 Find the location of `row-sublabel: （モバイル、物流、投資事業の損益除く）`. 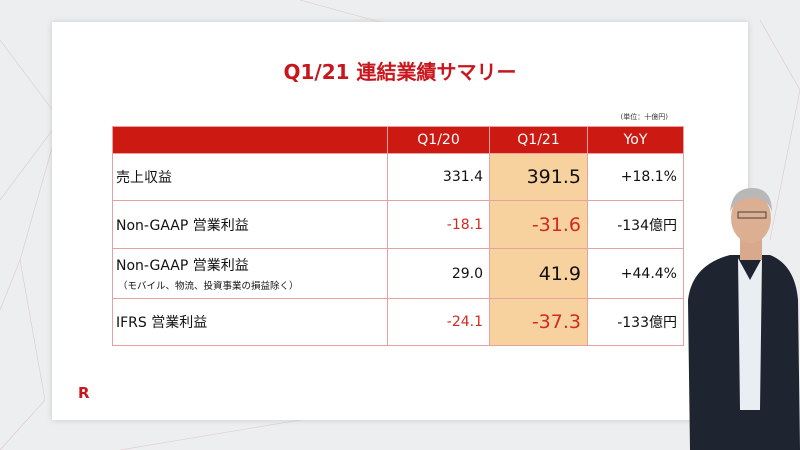

row-sublabel: （モバイル、物流、投資事業の損益除く） is located at coordinates (208, 286).